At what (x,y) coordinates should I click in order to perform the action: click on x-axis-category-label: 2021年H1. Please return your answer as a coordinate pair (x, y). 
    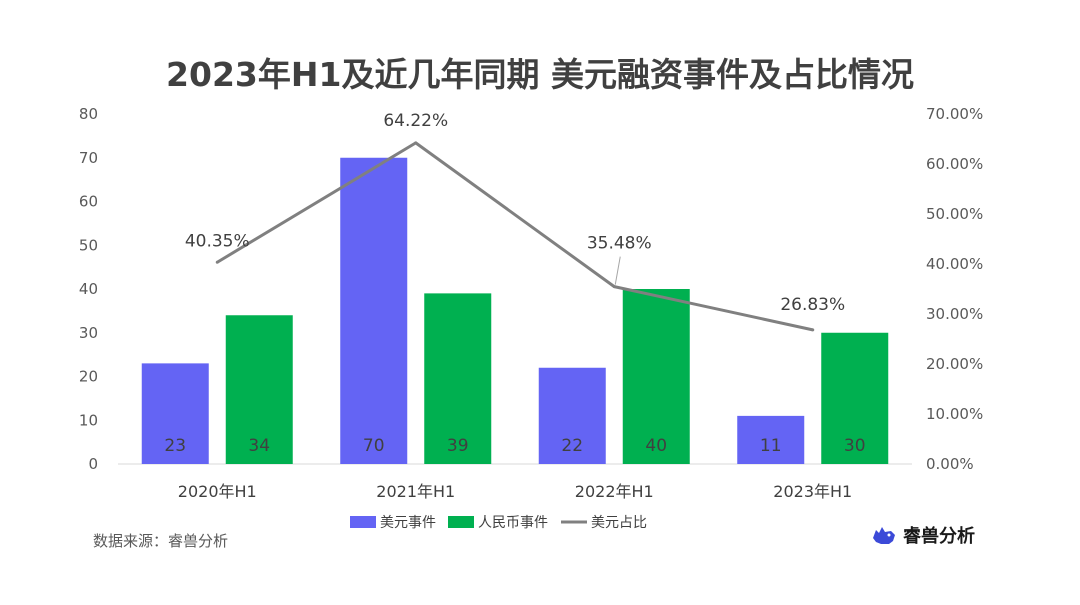
    Looking at the image, I should click on (415, 491).